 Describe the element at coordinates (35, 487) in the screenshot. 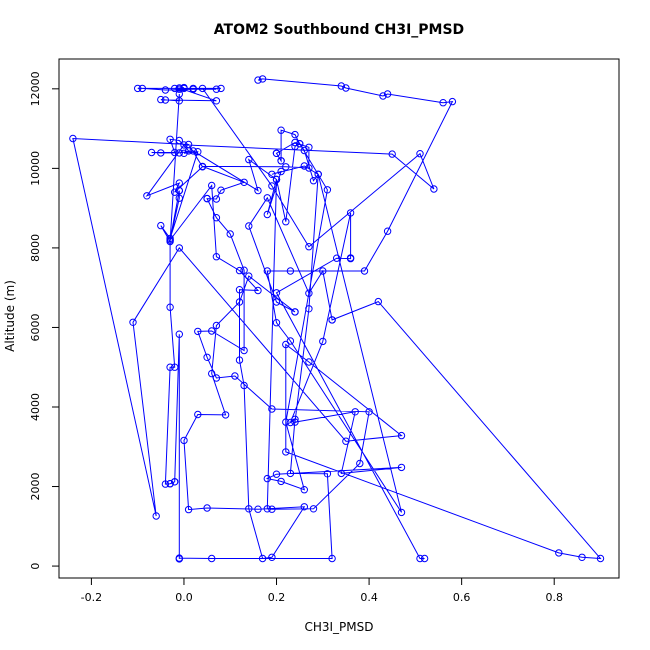

I see `y-tick-label: 2000` at that location.